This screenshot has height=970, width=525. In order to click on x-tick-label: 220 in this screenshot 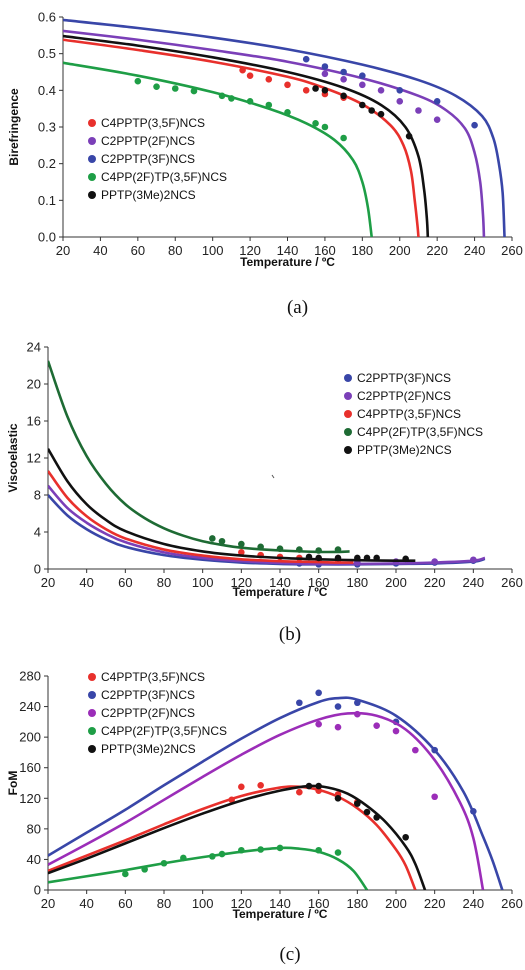, I will do `click(435, 582)`.